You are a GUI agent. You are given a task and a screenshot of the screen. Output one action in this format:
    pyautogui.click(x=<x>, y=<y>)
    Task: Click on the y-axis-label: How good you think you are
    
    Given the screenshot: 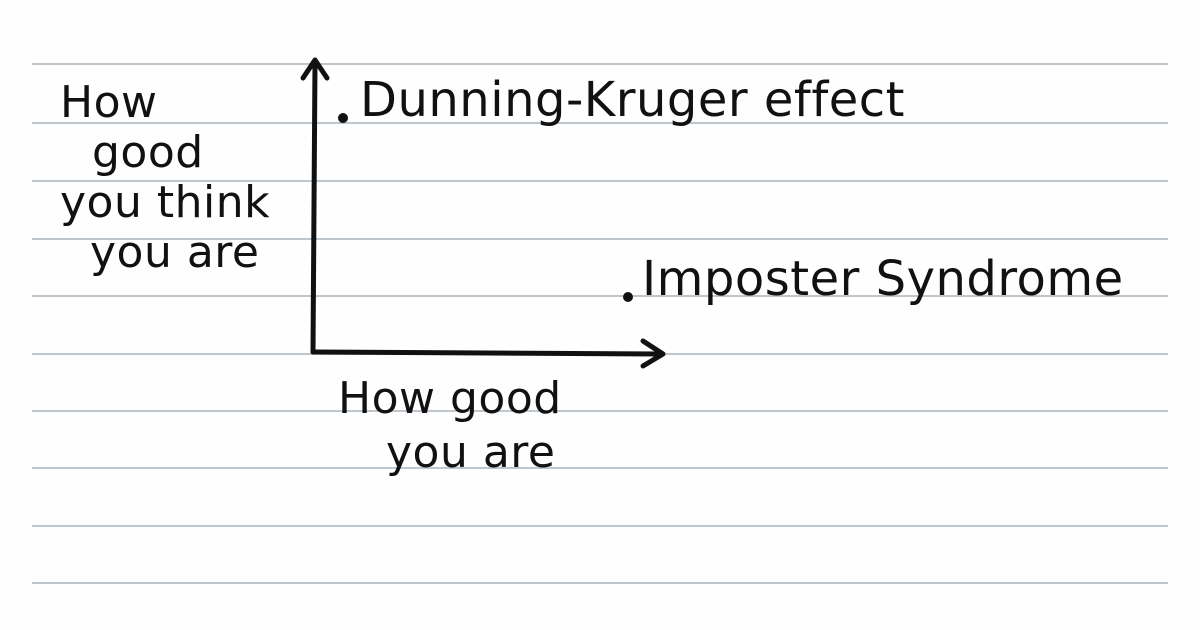 What is the action you would take?
    pyautogui.click(x=165, y=178)
    